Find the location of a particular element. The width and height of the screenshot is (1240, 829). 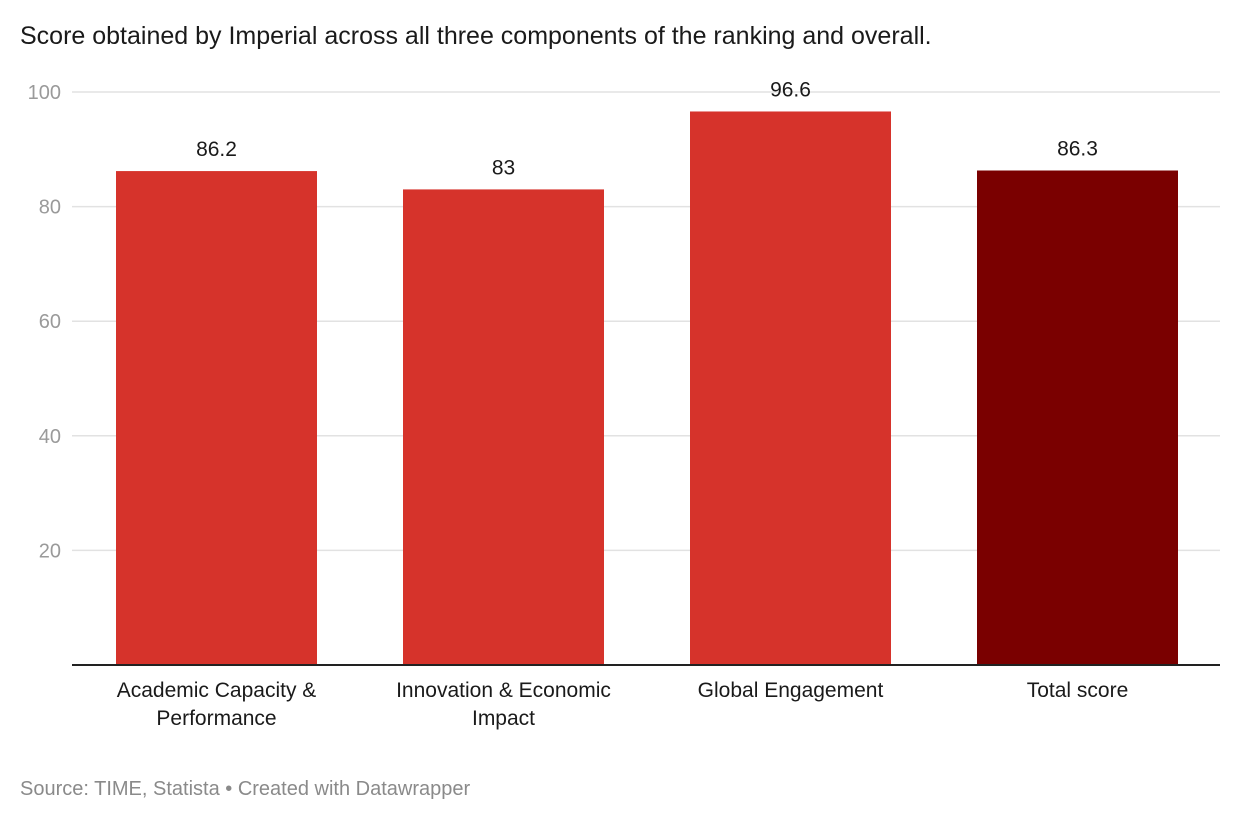

value-labels: 86.2 83 96.6 86.3 is located at coordinates (647, 128).